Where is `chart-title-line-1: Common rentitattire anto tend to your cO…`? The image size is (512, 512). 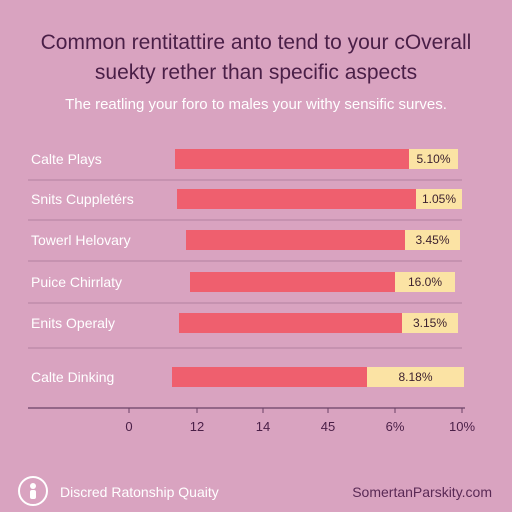
chart-title-line-1: Common rentitattire anto tend to your cO… is located at coordinates (256, 42).